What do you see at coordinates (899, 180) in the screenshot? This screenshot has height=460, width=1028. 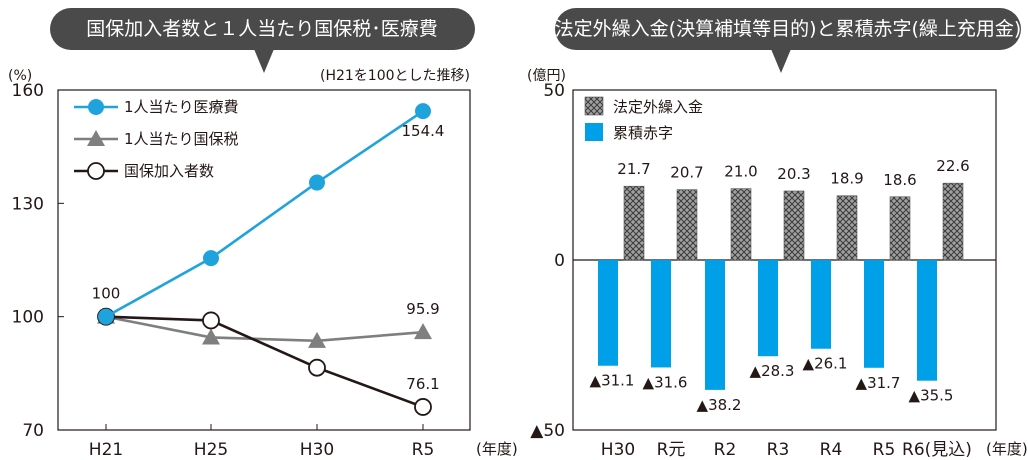 I see `bar-value-label: 18.6` at bounding box center [899, 180].